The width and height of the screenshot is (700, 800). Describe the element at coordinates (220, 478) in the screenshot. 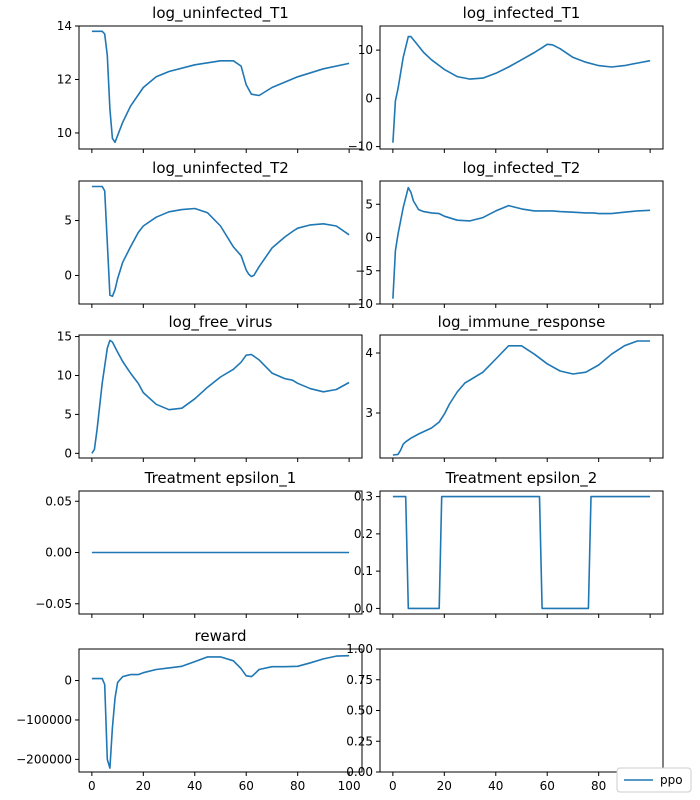

I see `subplot-title: Treatment epsilon_1` at that location.